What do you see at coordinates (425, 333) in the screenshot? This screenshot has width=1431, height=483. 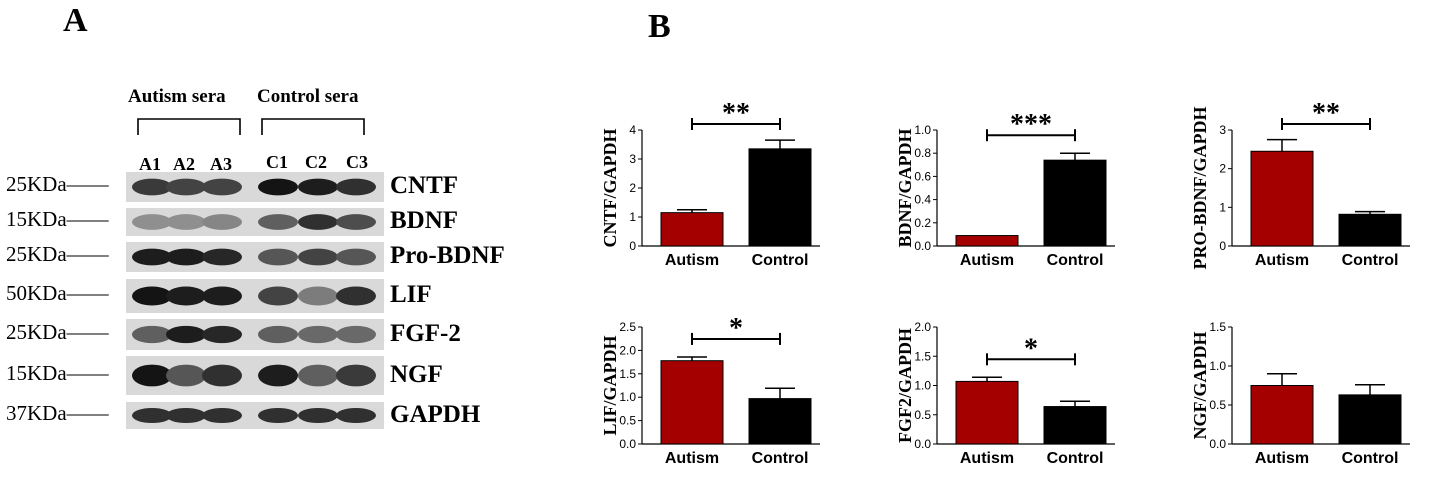 I see `protein-label: FGF-2` at bounding box center [425, 333].